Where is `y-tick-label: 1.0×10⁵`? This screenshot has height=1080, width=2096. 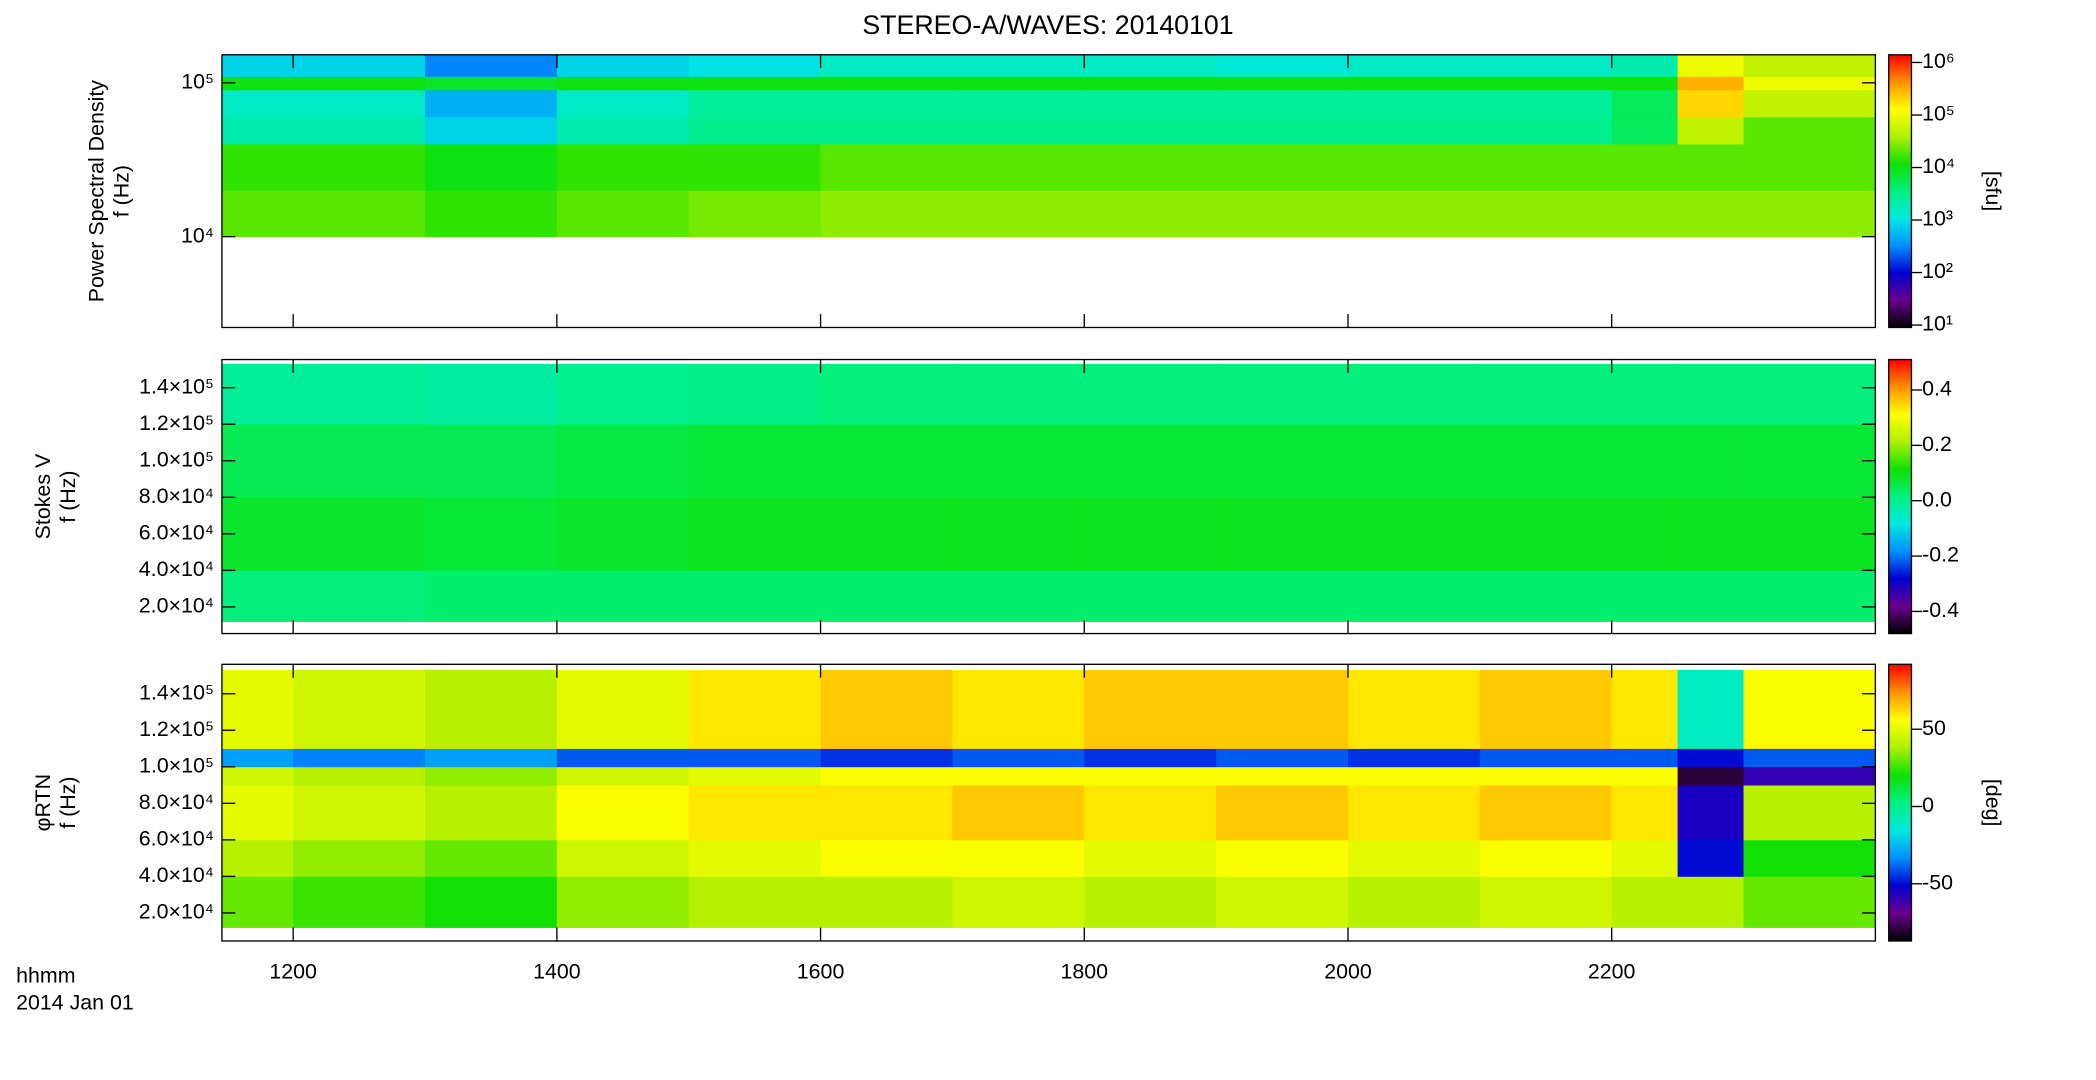 y-tick-label: 1.0×10⁵ is located at coordinates (176, 765).